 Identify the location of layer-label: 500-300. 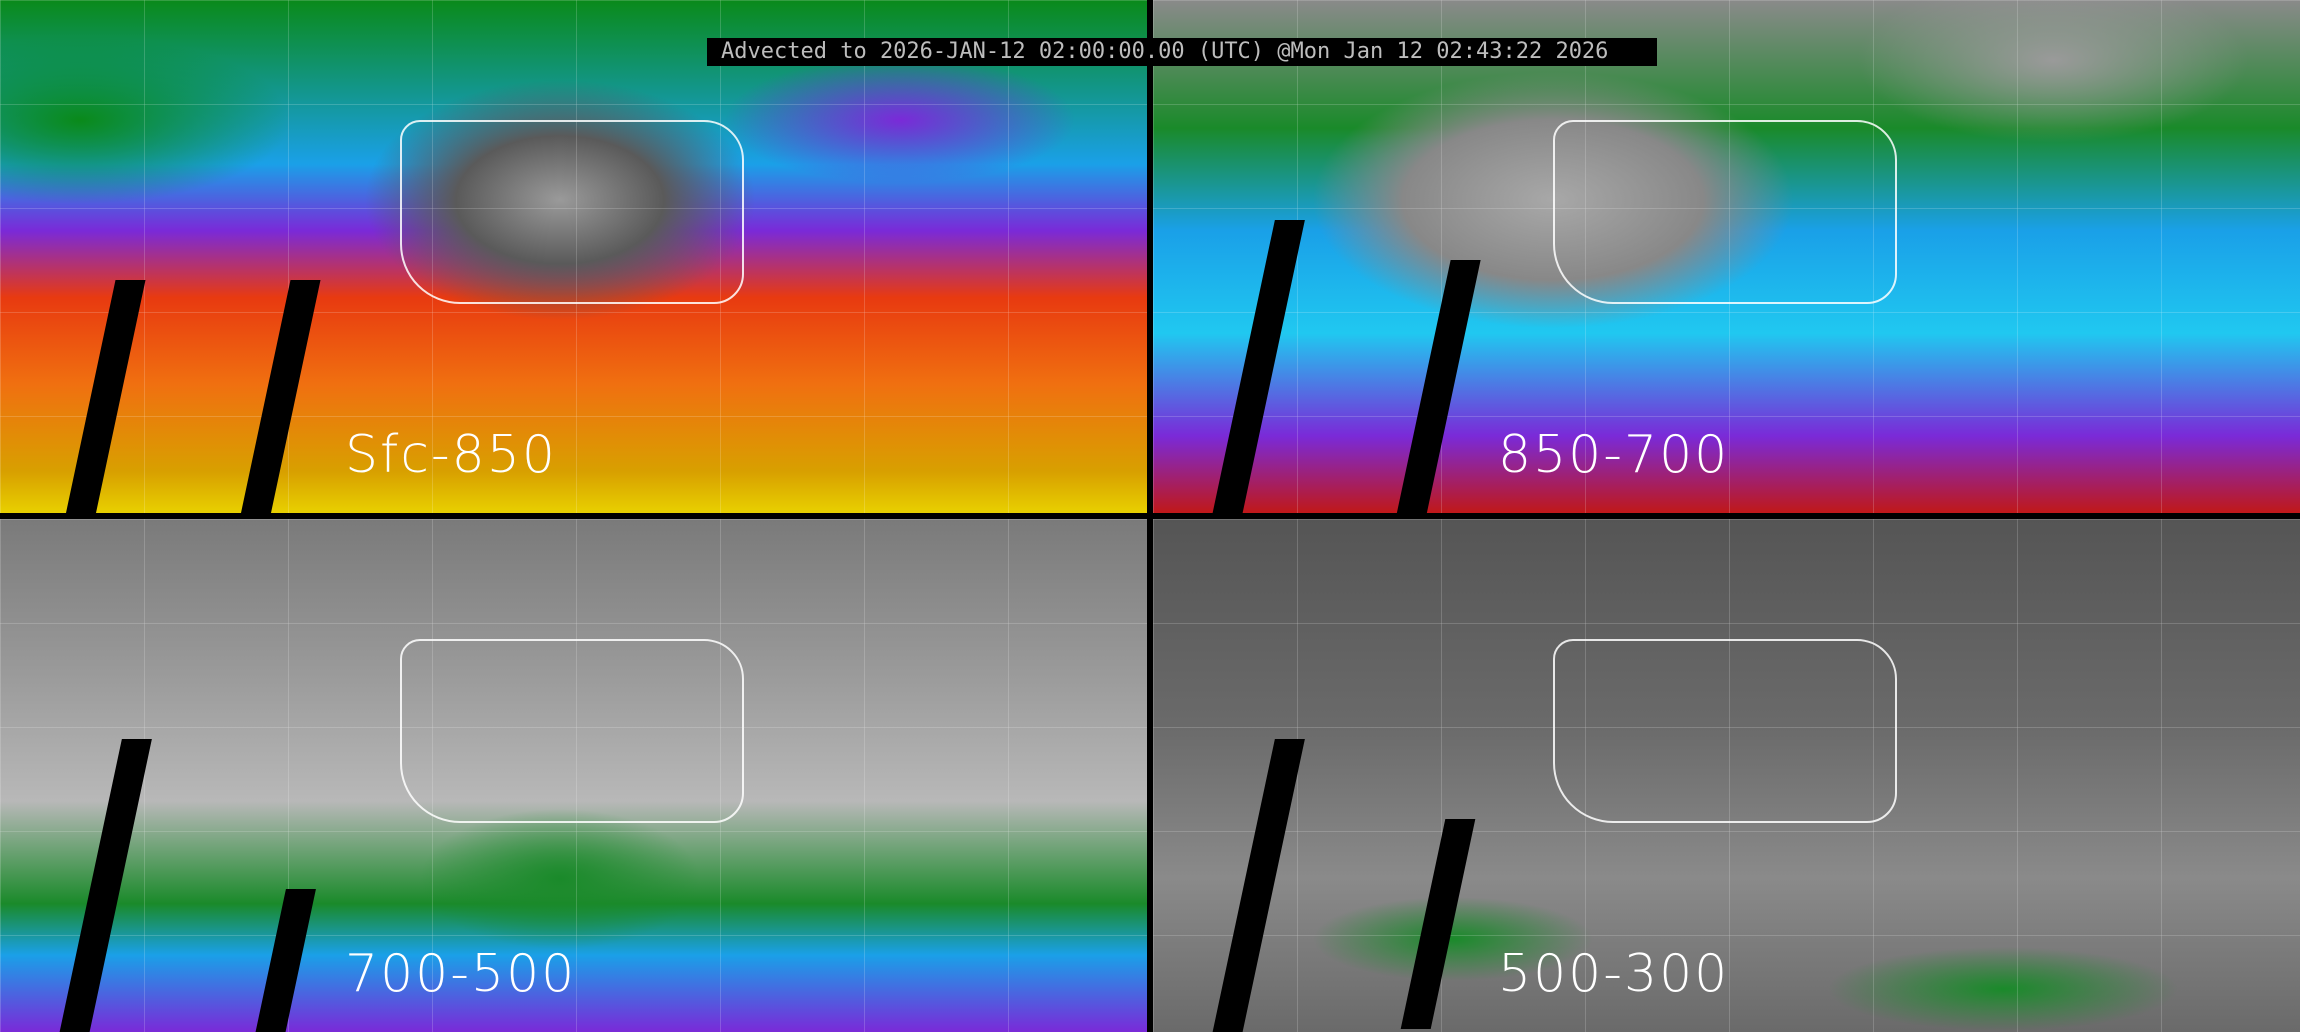
(1614, 974).